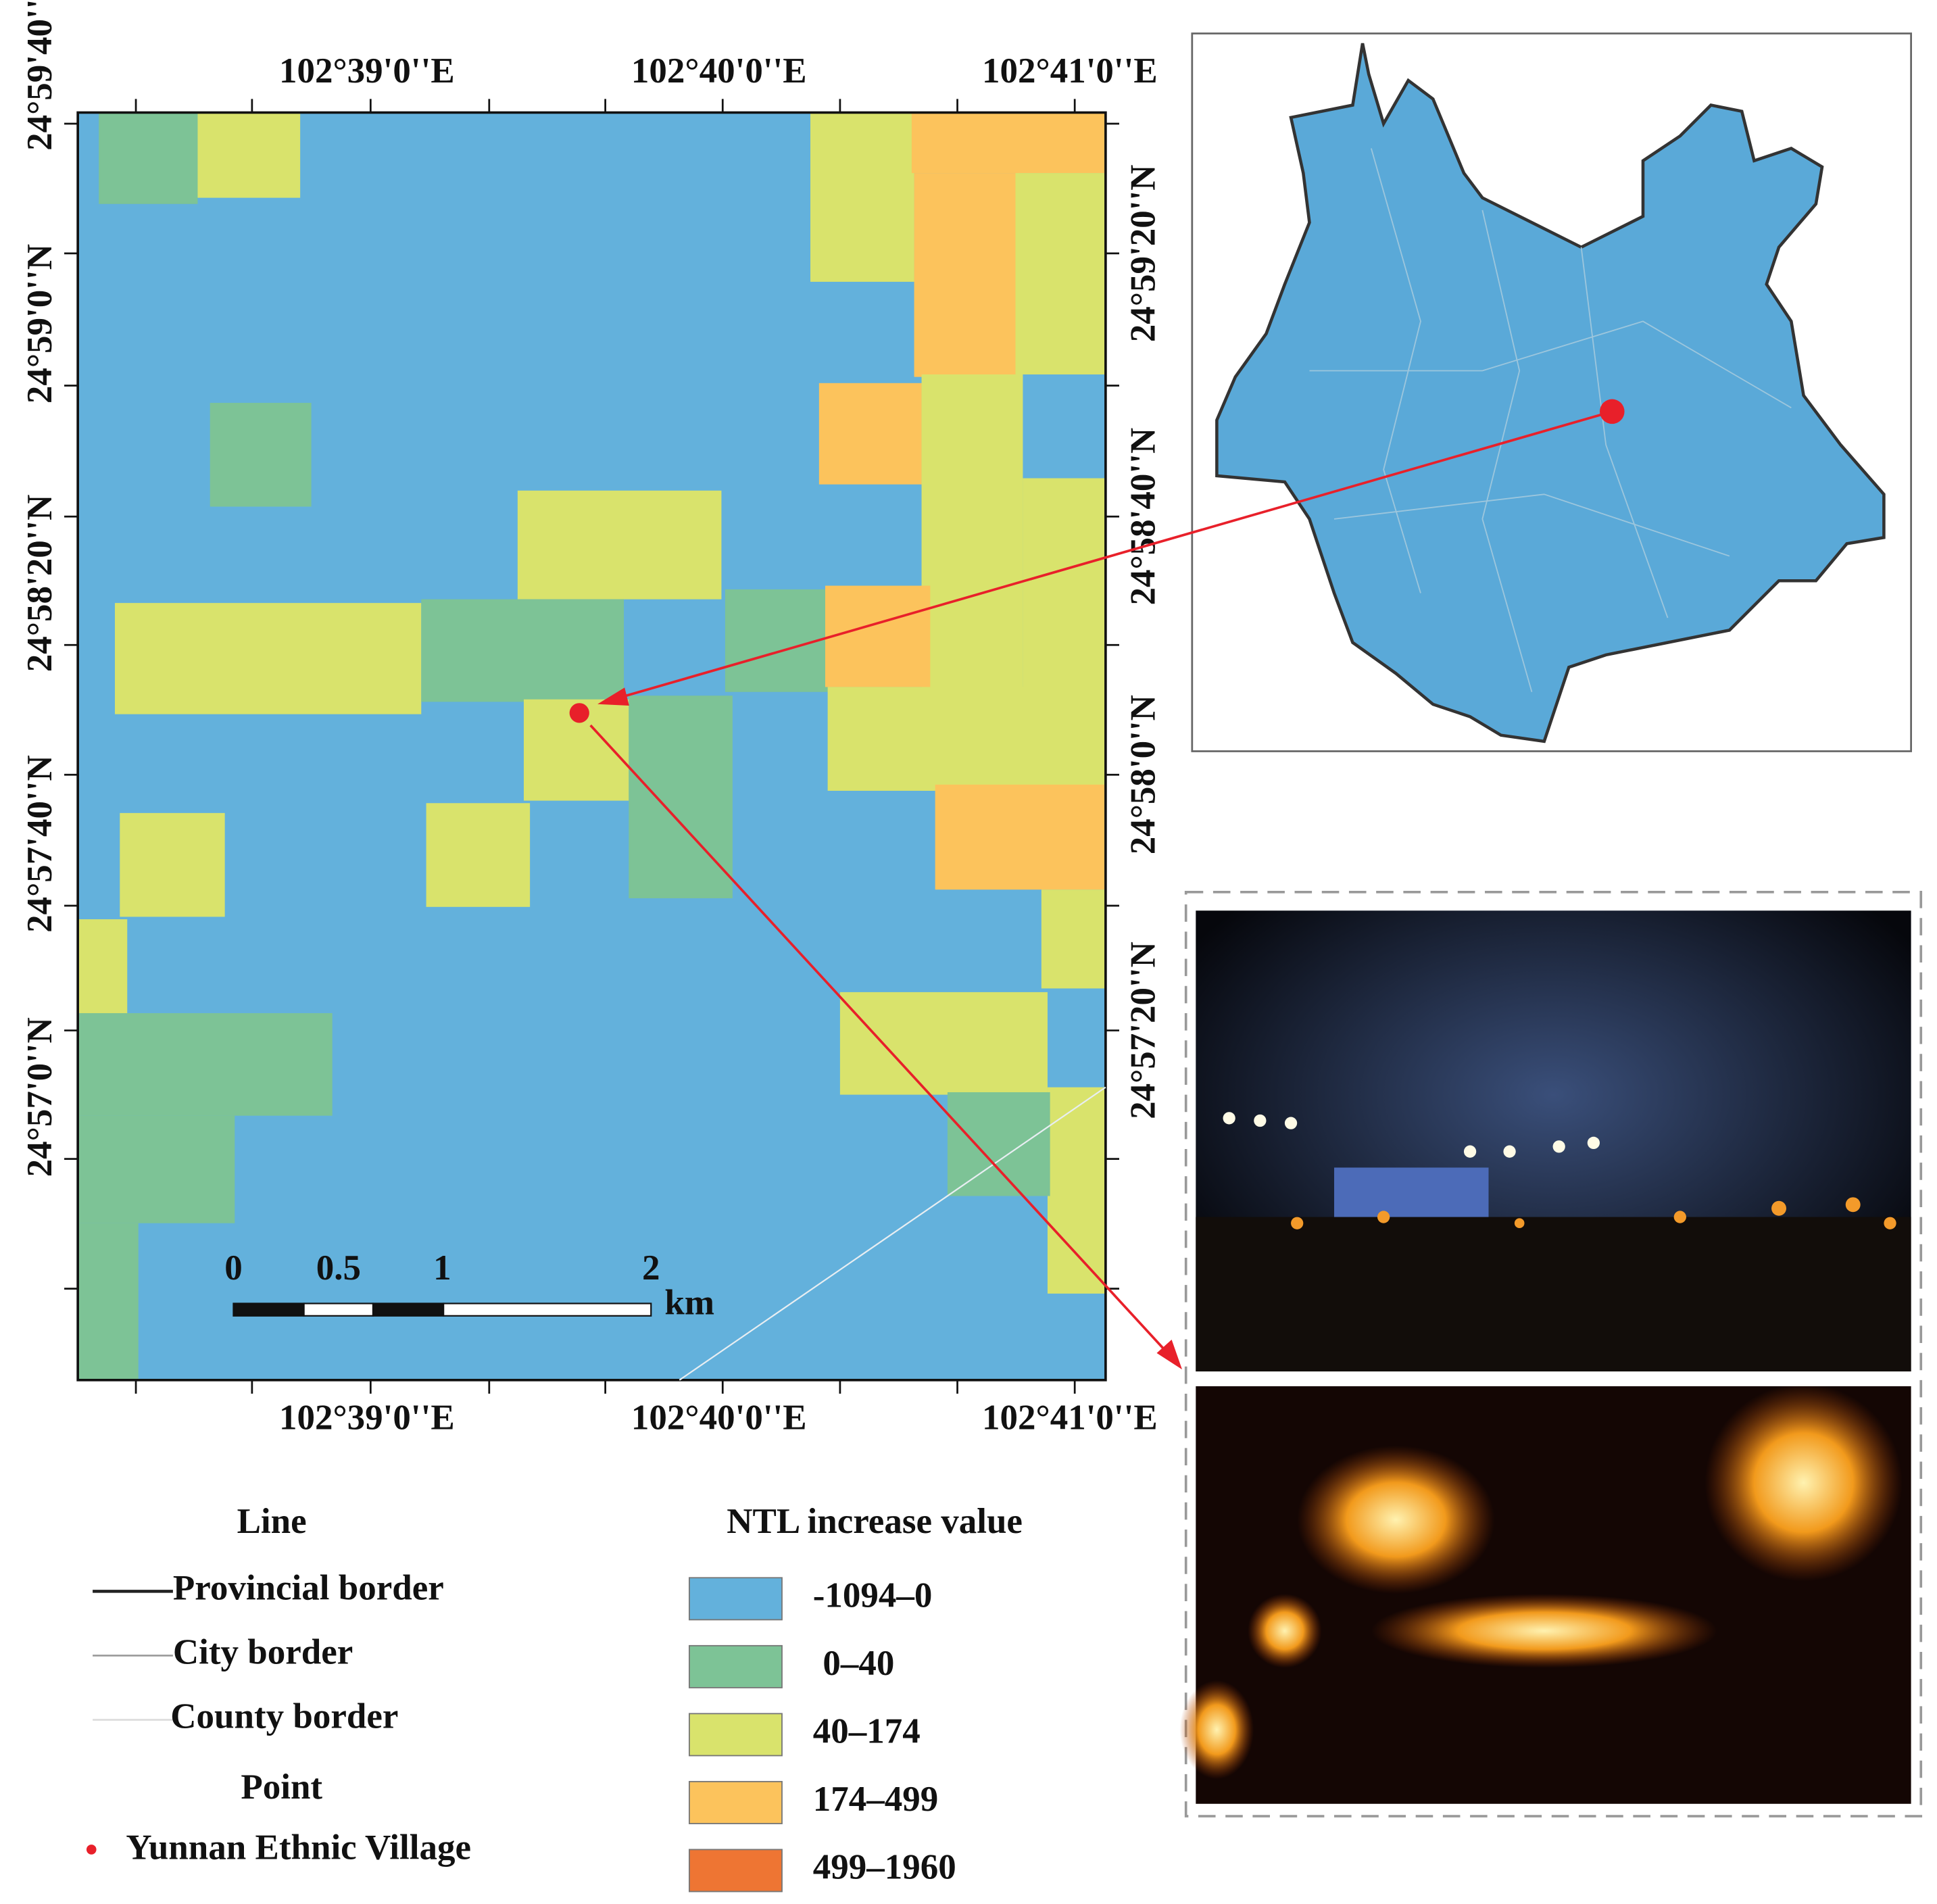 The width and height of the screenshot is (1937, 1904). What do you see at coordinates (579, 713) in the screenshot?
I see `village-point` at bounding box center [579, 713].